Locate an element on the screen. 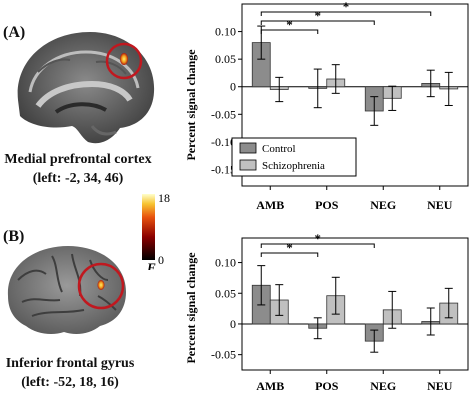 This screenshot has width=474, height=402. legend: Control Schizophrenia is located at coordinates (294, 157).